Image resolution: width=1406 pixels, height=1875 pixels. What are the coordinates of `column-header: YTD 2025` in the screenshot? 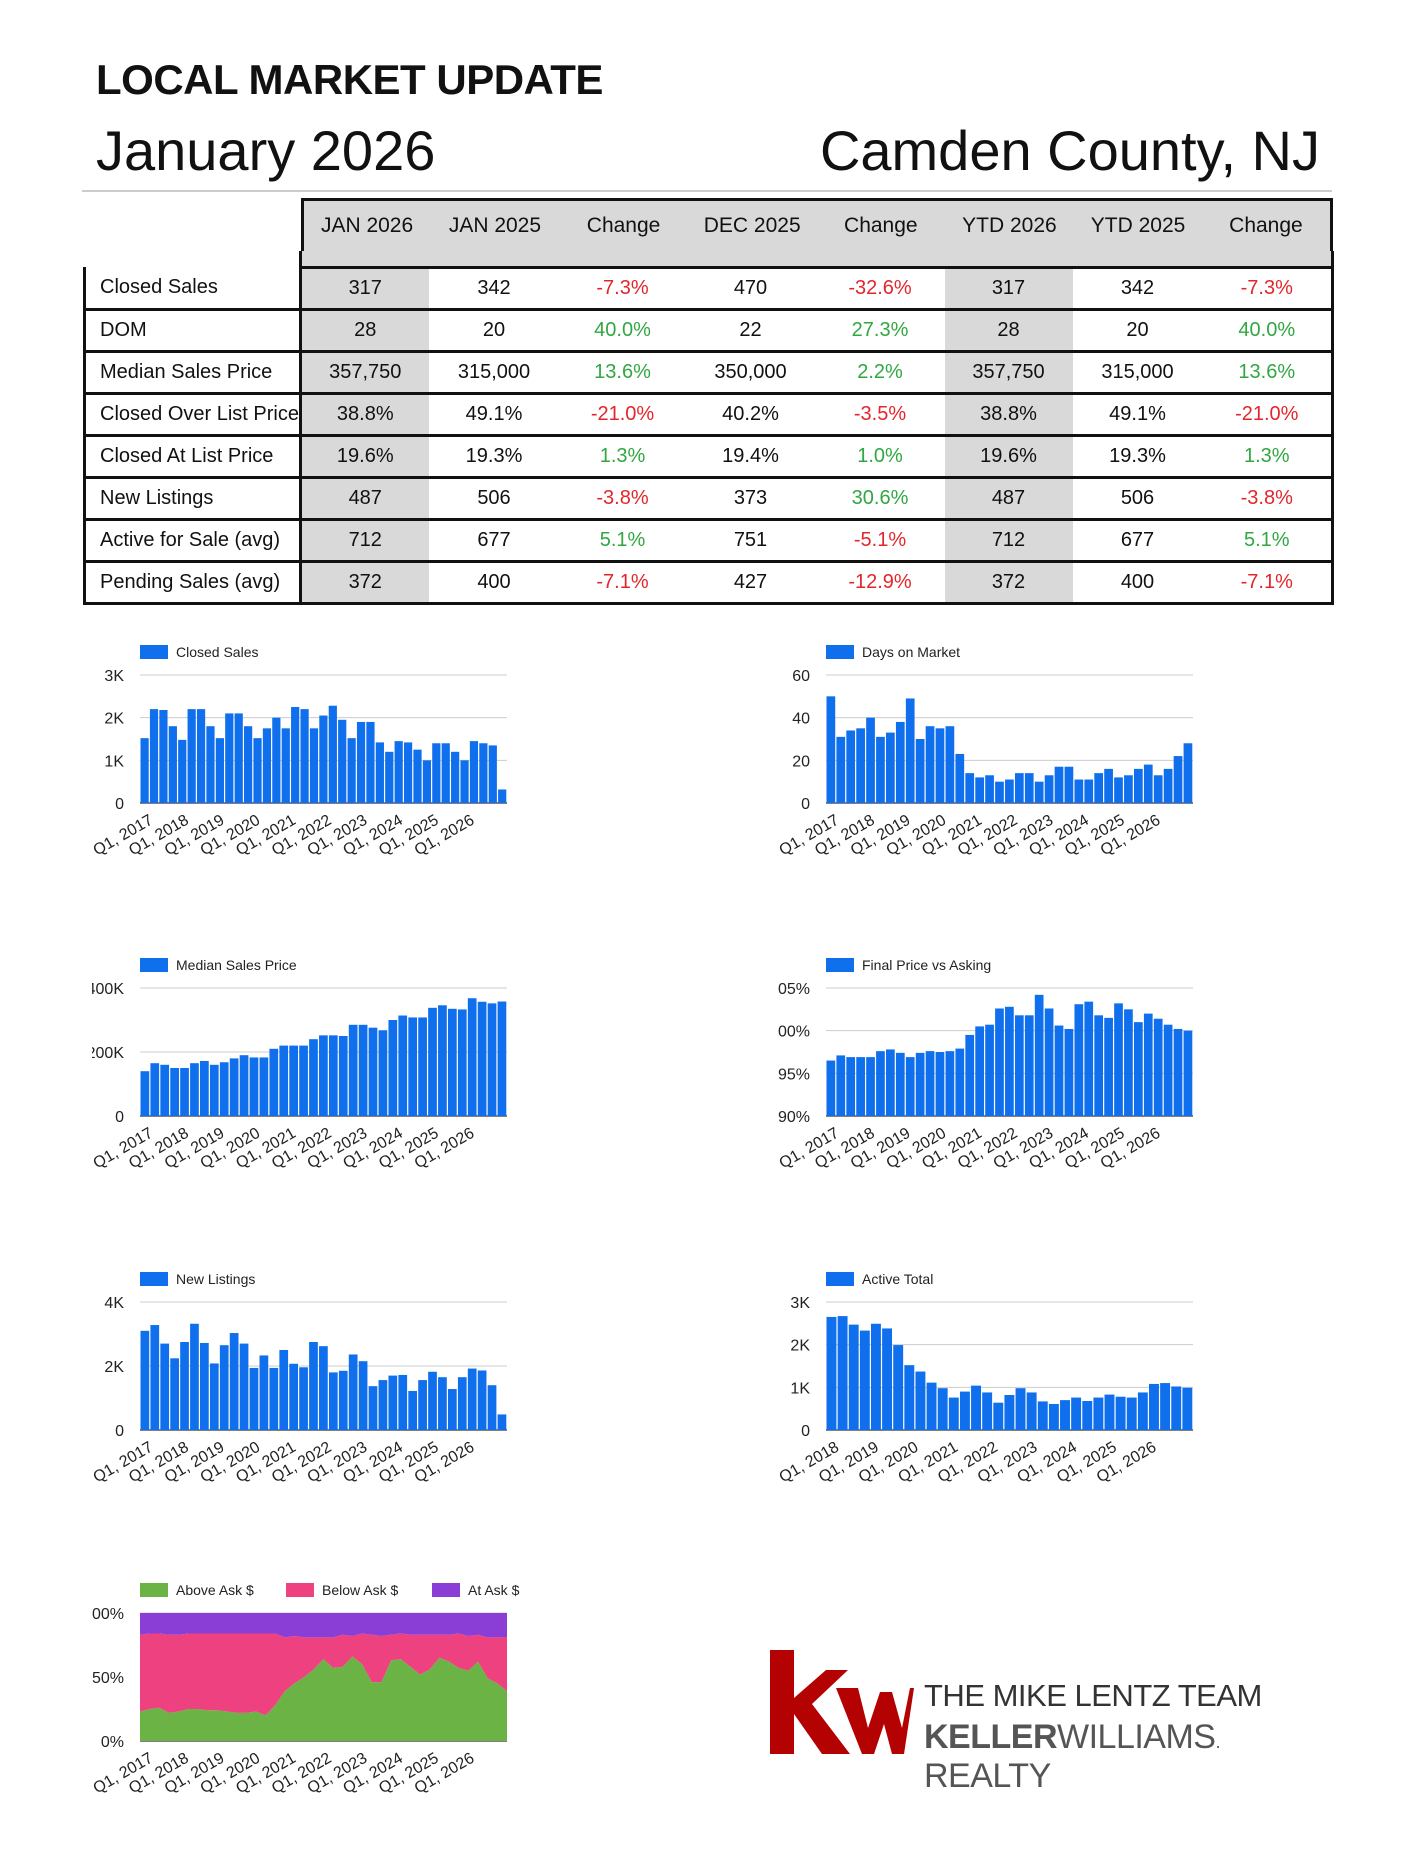 It's located at (1138, 225).